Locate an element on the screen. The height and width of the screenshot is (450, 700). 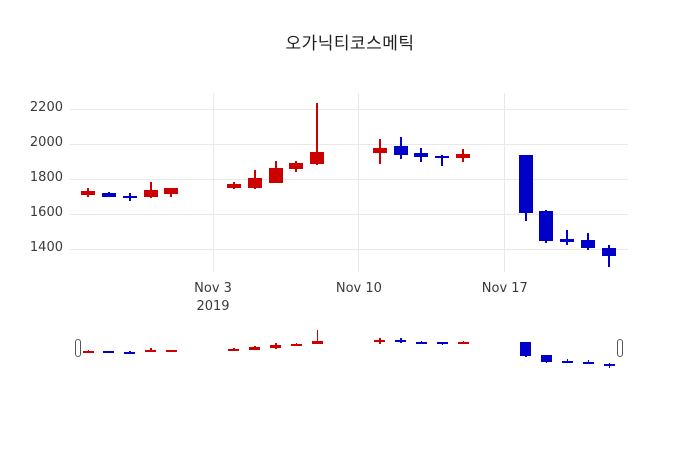
chart-title: 오가닉티코스메틱 is located at coordinates (350, 44).